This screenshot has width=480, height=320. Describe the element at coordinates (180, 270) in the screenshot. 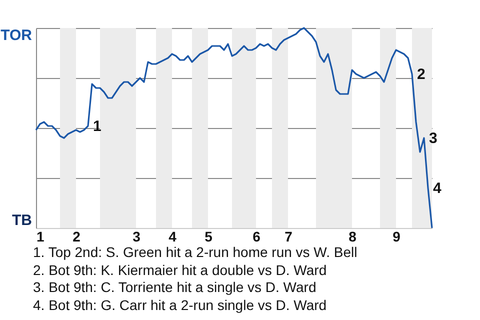

I see `text: 2. Bot 9th: K. Kiermaier hit a double vs D. Ward` at that location.